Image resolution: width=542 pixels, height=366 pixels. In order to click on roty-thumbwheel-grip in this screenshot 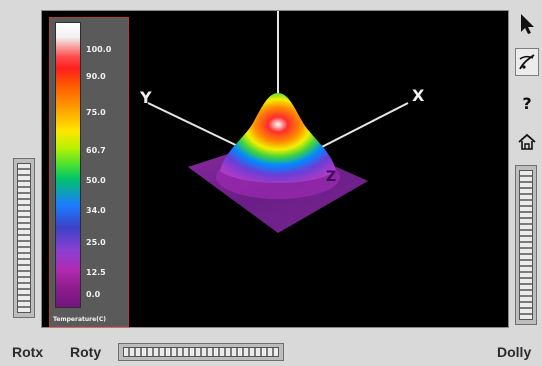, I will do `click(201, 352)`.